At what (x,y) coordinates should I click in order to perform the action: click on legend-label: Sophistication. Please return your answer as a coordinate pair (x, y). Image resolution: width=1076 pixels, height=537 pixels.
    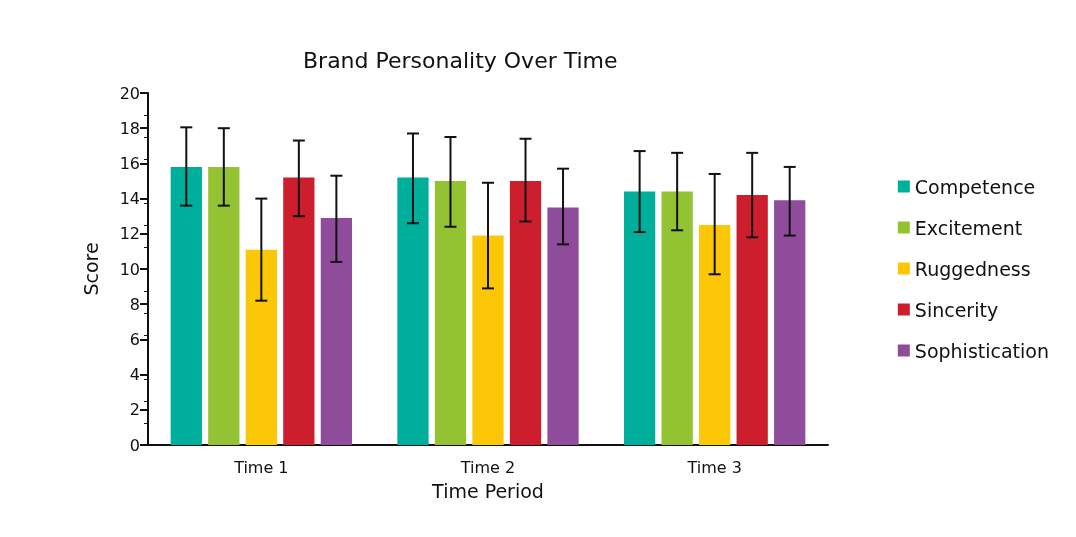
    Looking at the image, I should click on (982, 350).